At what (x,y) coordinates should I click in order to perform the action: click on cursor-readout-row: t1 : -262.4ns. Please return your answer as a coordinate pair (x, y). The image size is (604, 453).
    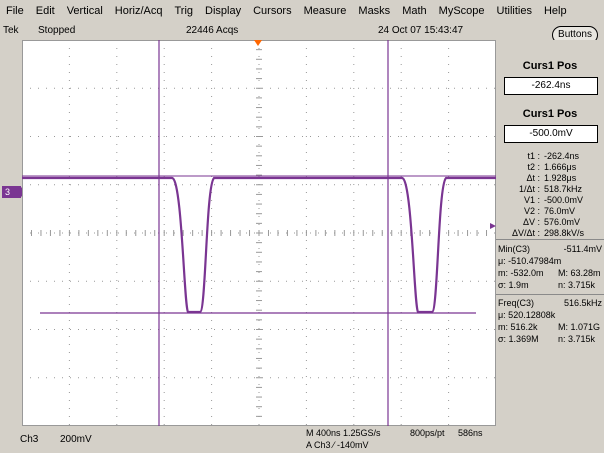
    Looking at the image, I should click on (548, 156).